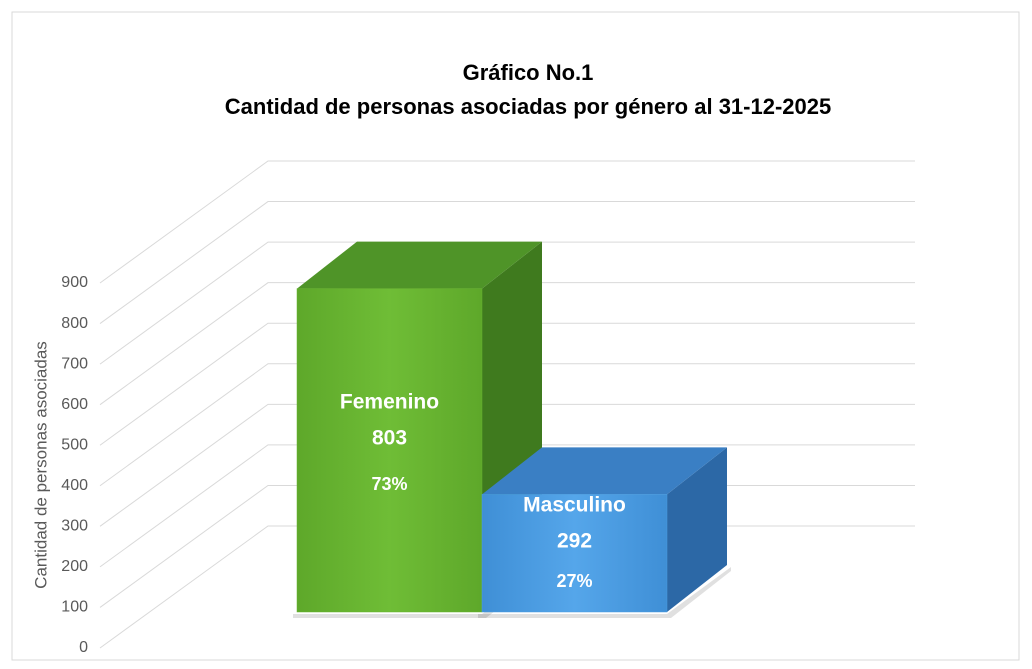 Image resolution: width=1032 pixels, height=669 pixels. Describe the element at coordinates (74, 282) in the screenshot. I see `y-tick-label: 900` at that location.